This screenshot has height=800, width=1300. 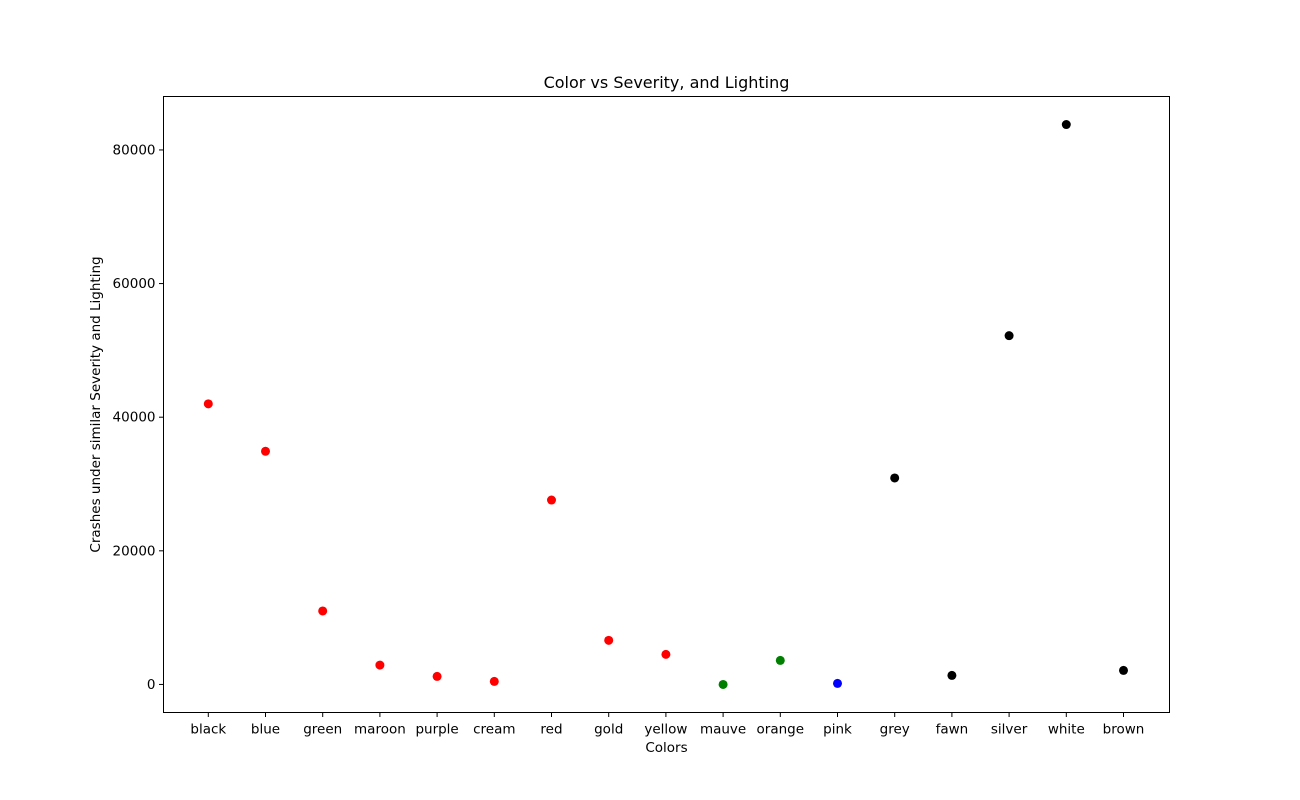 I want to click on data-point-cream, so click(x=494, y=681).